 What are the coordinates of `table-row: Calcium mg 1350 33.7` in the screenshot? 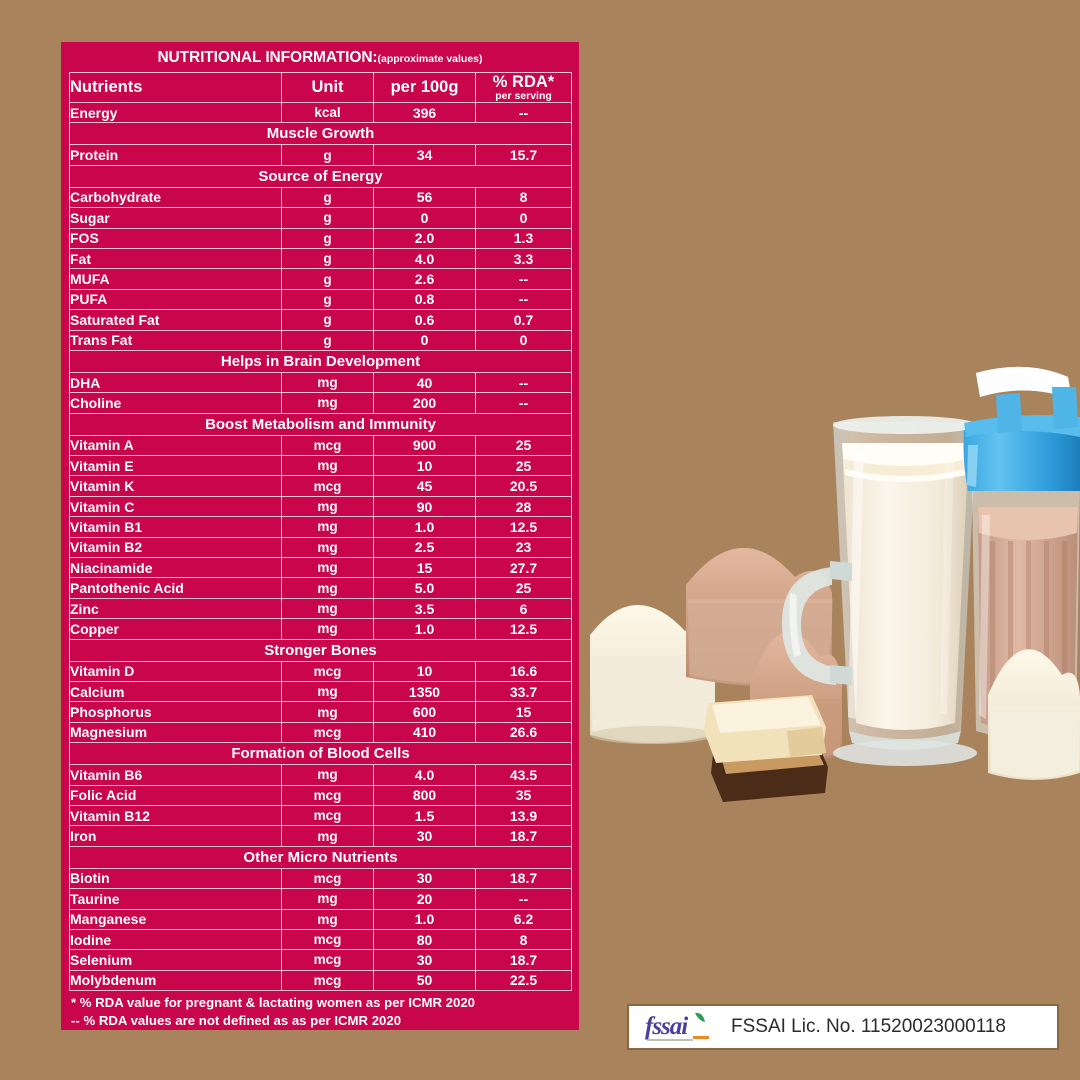 It's located at (320, 691).